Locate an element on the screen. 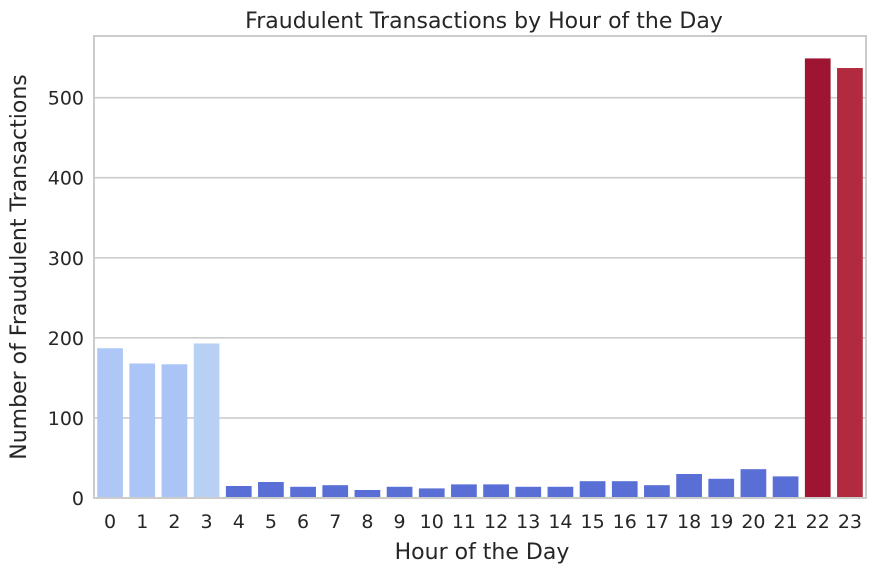  x-tick-label: 14 is located at coordinates (560, 522).